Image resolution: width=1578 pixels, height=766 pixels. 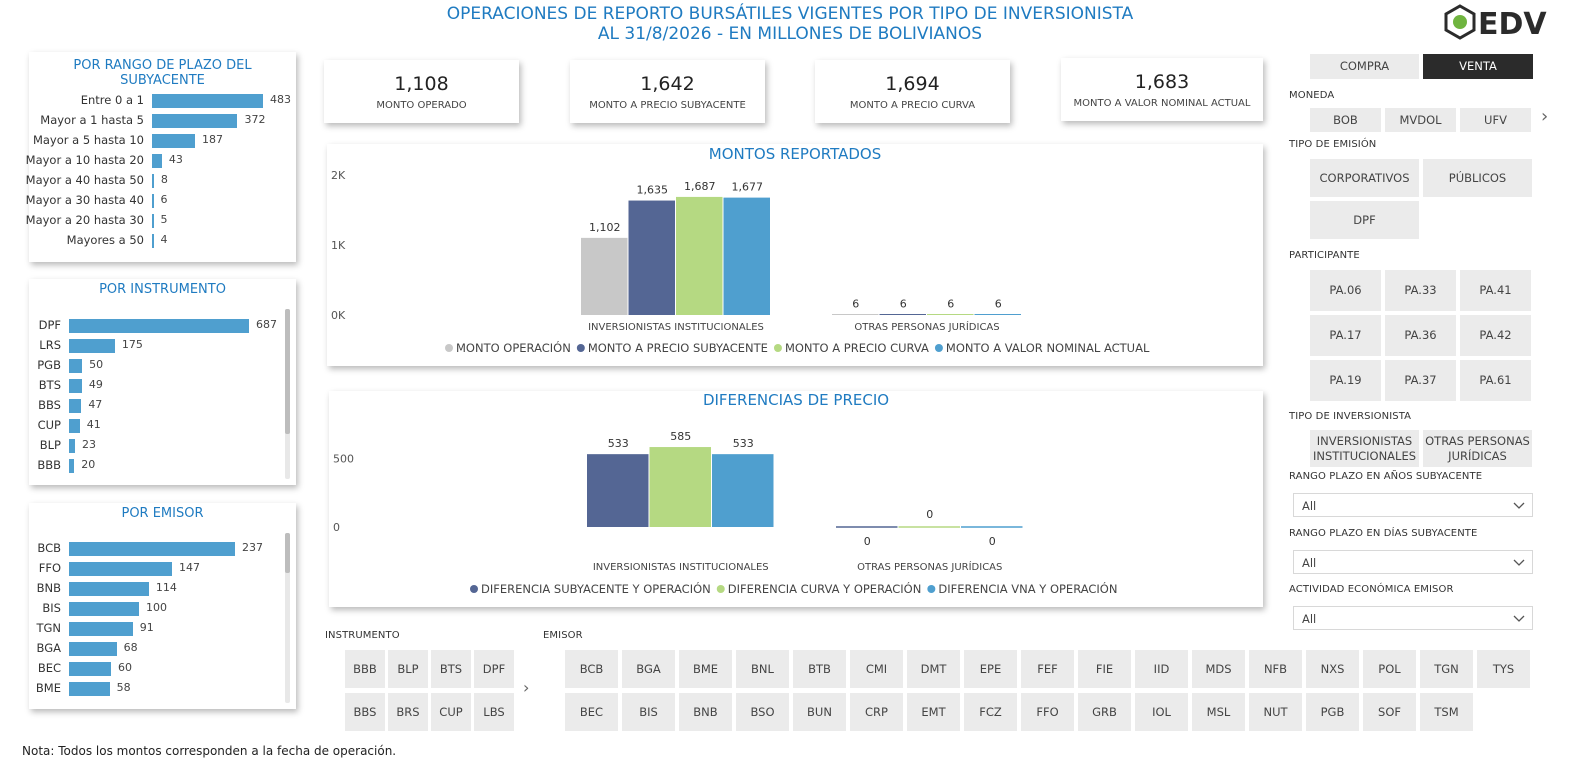 What do you see at coordinates (933, 712) in the screenshot?
I see `emisor-option: EMT` at bounding box center [933, 712].